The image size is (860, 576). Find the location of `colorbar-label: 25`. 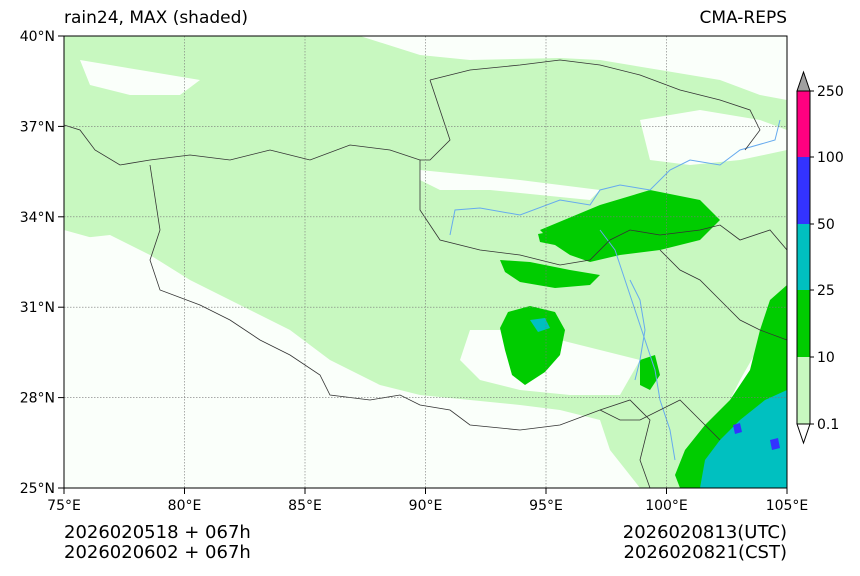

colorbar-label: 25 is located at coordinates (826, 291).